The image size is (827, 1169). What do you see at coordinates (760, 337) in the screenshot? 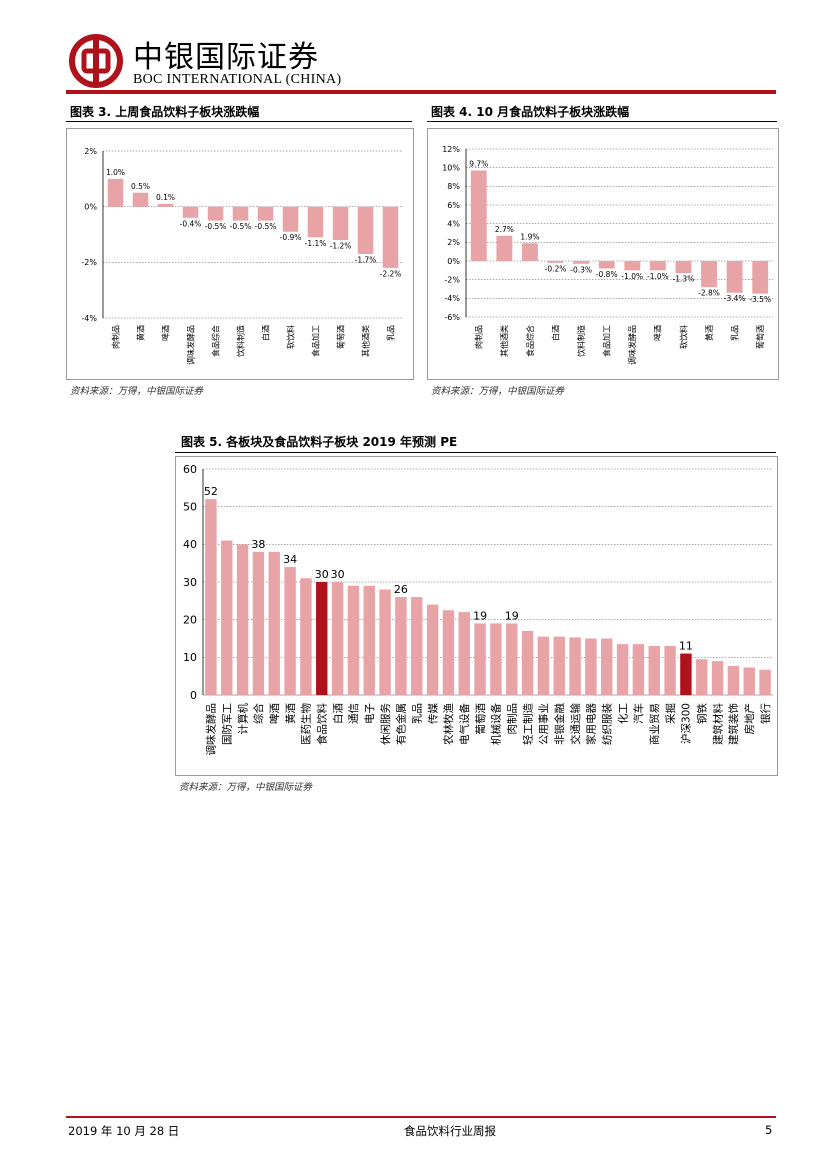
I see `chart4-category-label: 葡萄酒` at bounding box center [760, 337].